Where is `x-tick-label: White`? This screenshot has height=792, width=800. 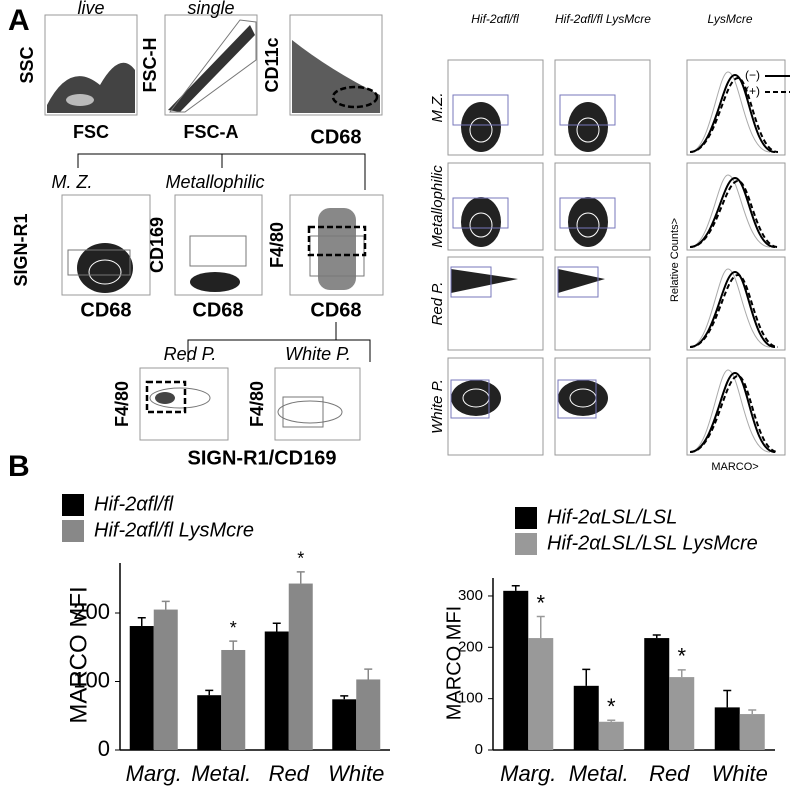
x-tick-label: White is located at coordinates (356, 773).